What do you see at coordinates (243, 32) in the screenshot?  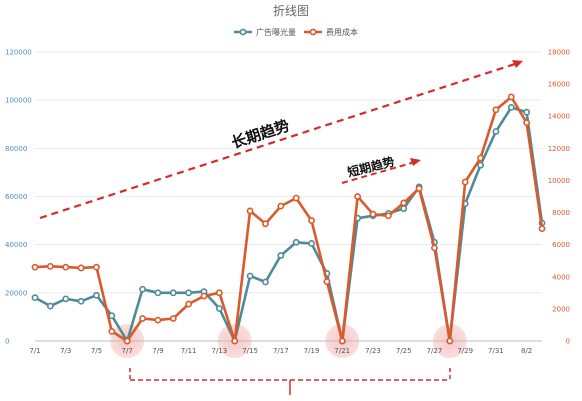 I see `legend-marker-ad-impressions` at bounding box center [243, 32].